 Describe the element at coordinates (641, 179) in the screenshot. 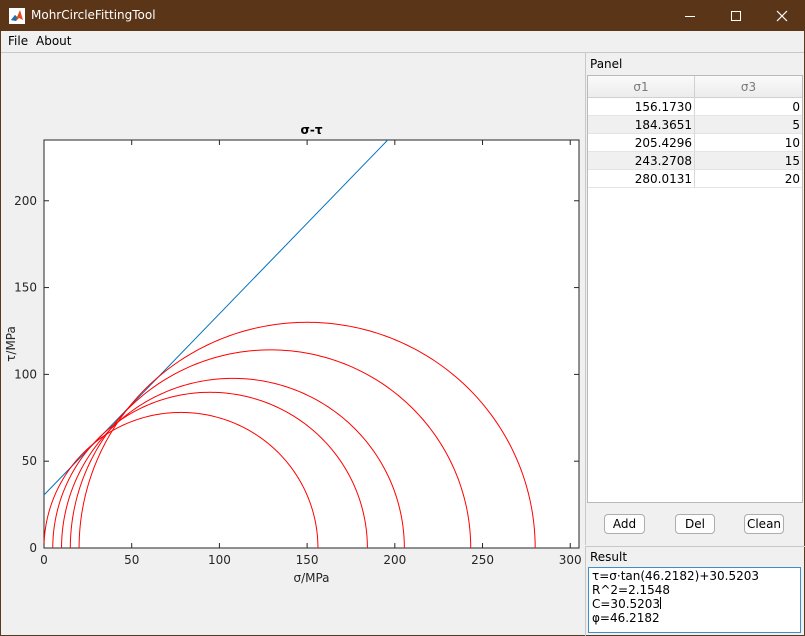

I see `table-cell: 280.0131` at that location.